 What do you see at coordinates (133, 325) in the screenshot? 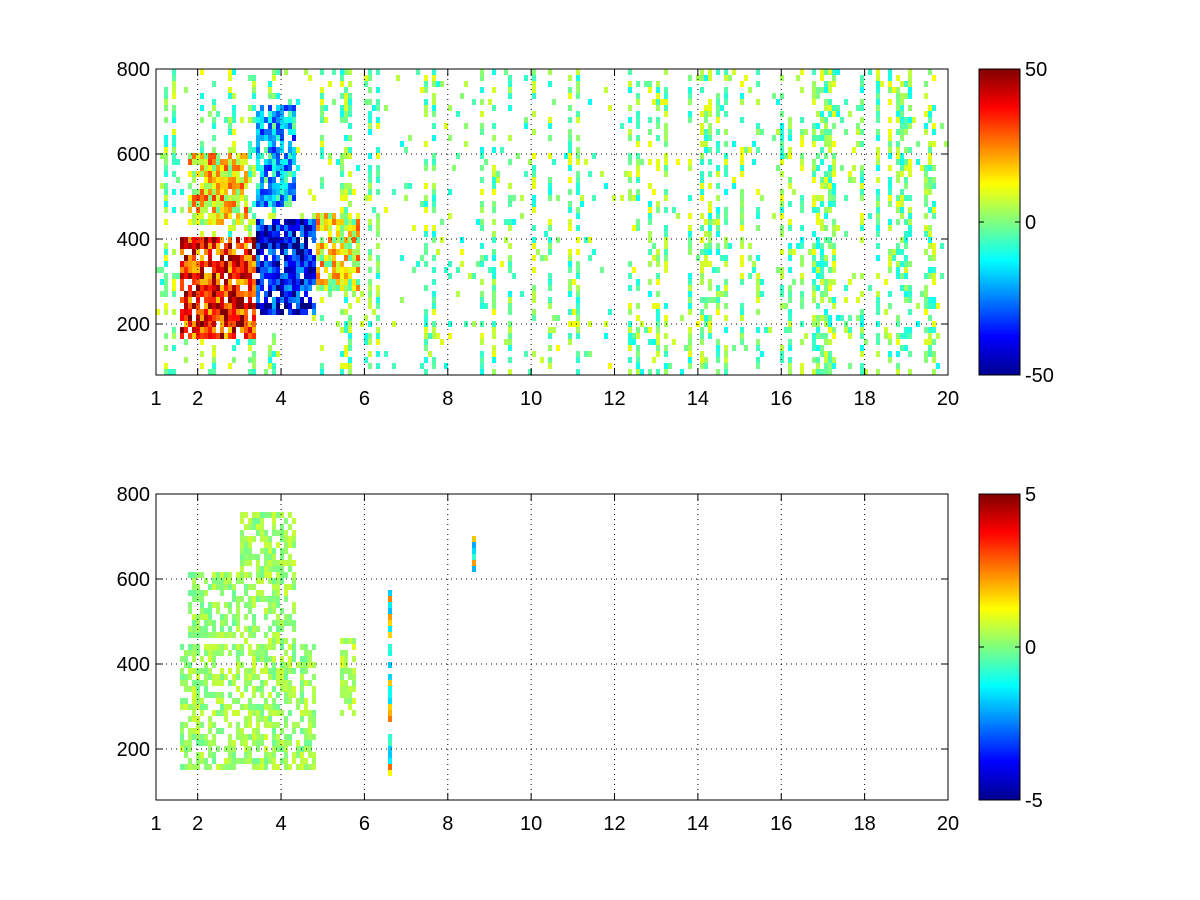
I see `y-tick-label: 200` at bounding box center [133, 325].